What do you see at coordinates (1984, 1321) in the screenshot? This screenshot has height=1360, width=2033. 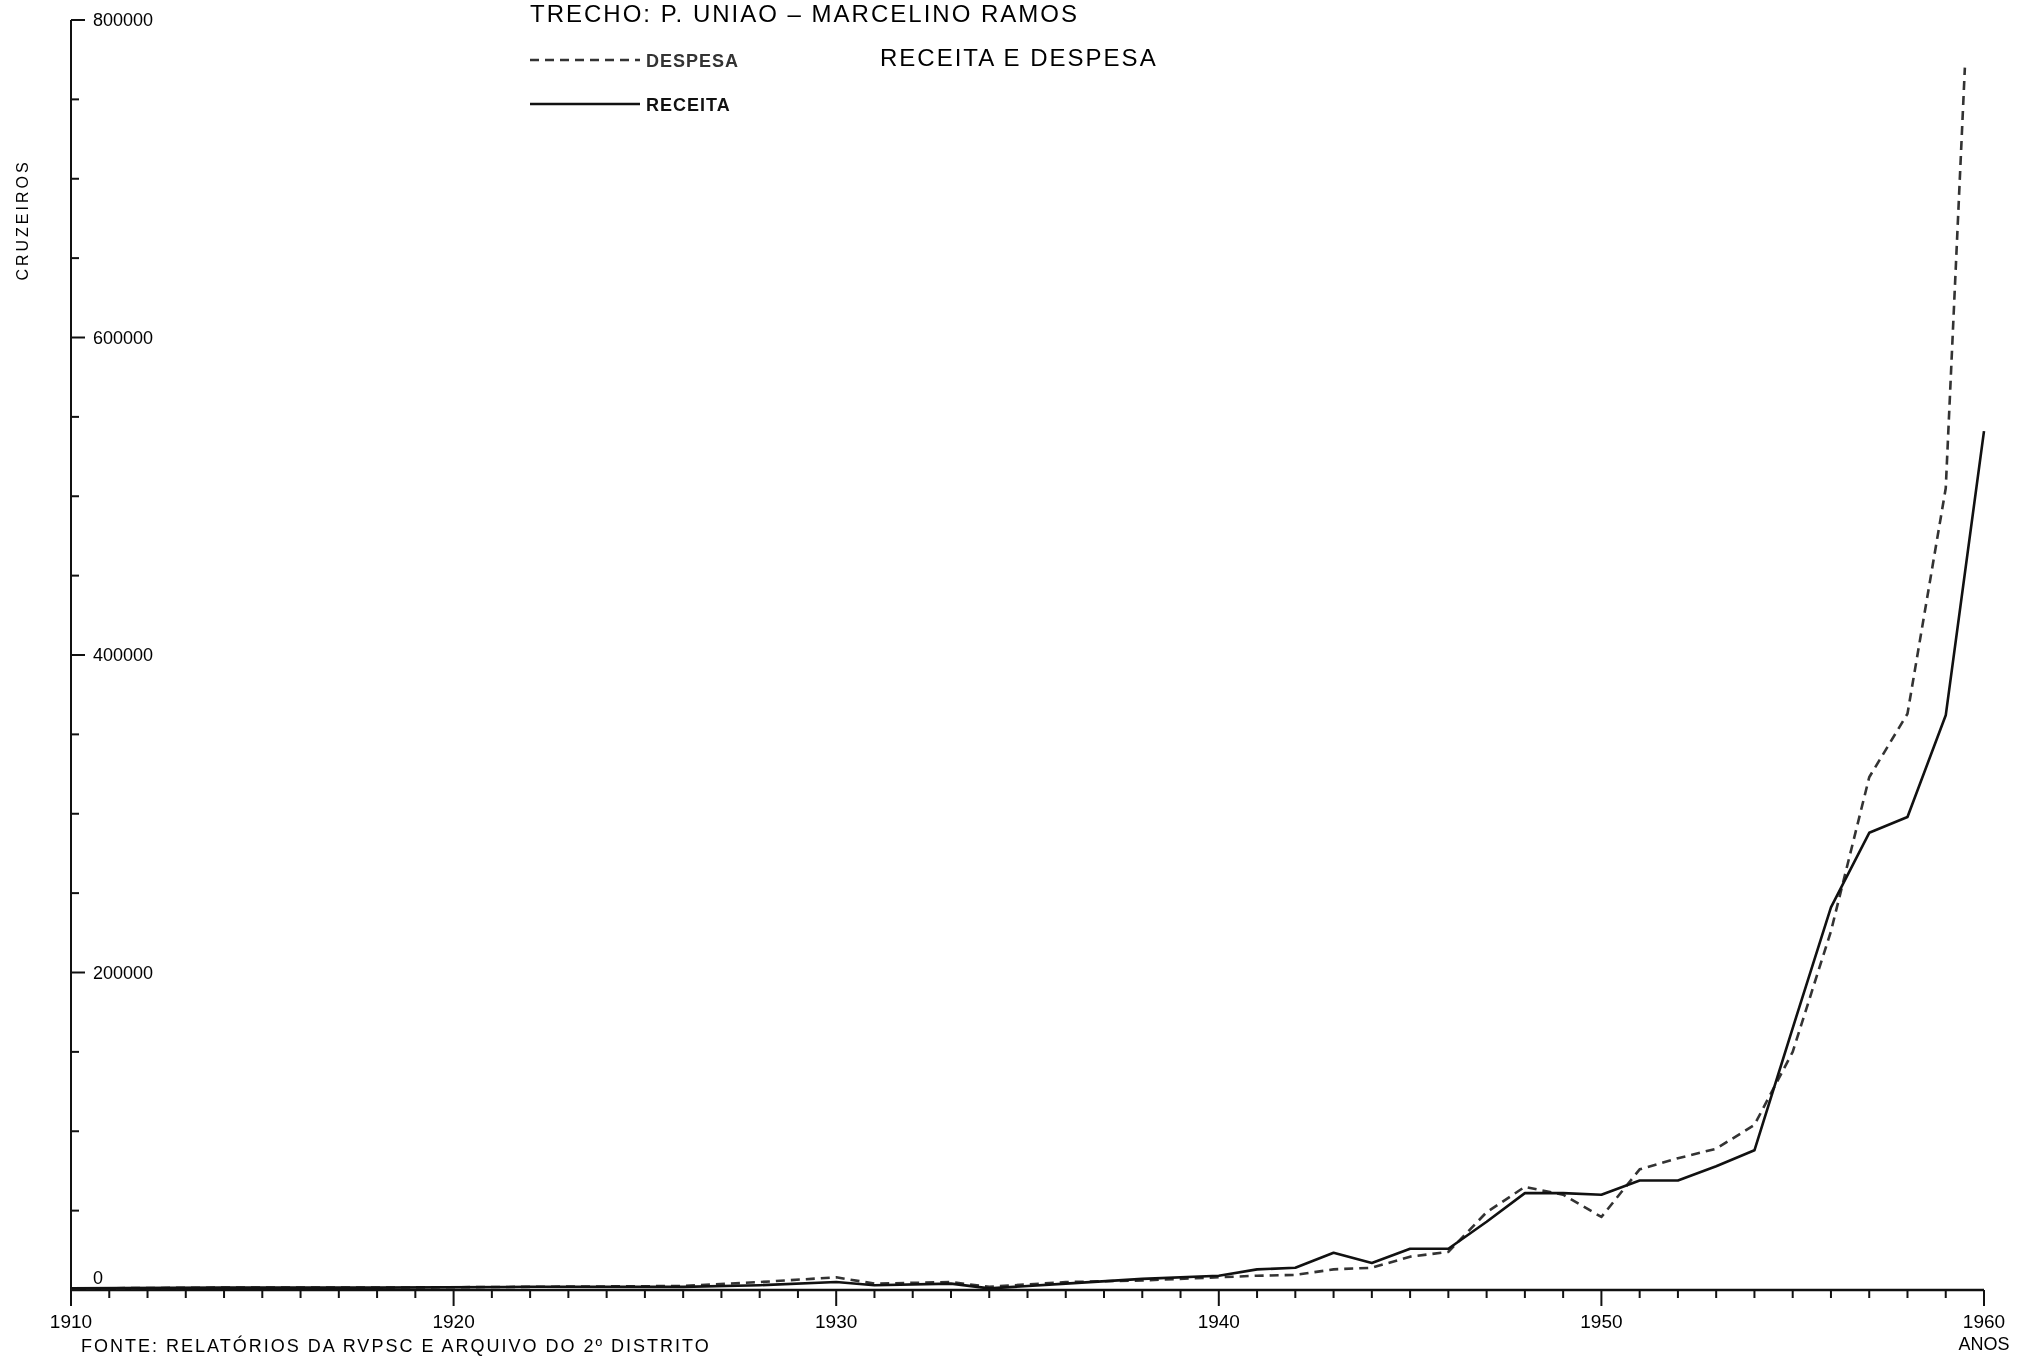 I see `x-tick-label: 1960` at bounding box center [1984, 1321].